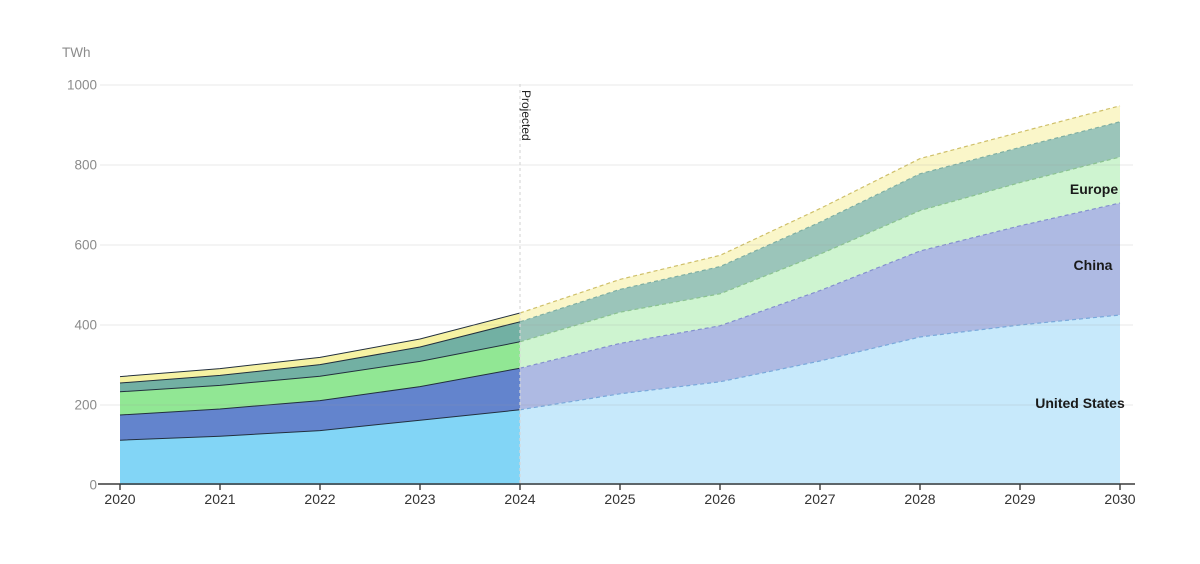  Describe the element at coordinates (320, 425) in the screenshot. I see `edge-united-states-historical` at that location.